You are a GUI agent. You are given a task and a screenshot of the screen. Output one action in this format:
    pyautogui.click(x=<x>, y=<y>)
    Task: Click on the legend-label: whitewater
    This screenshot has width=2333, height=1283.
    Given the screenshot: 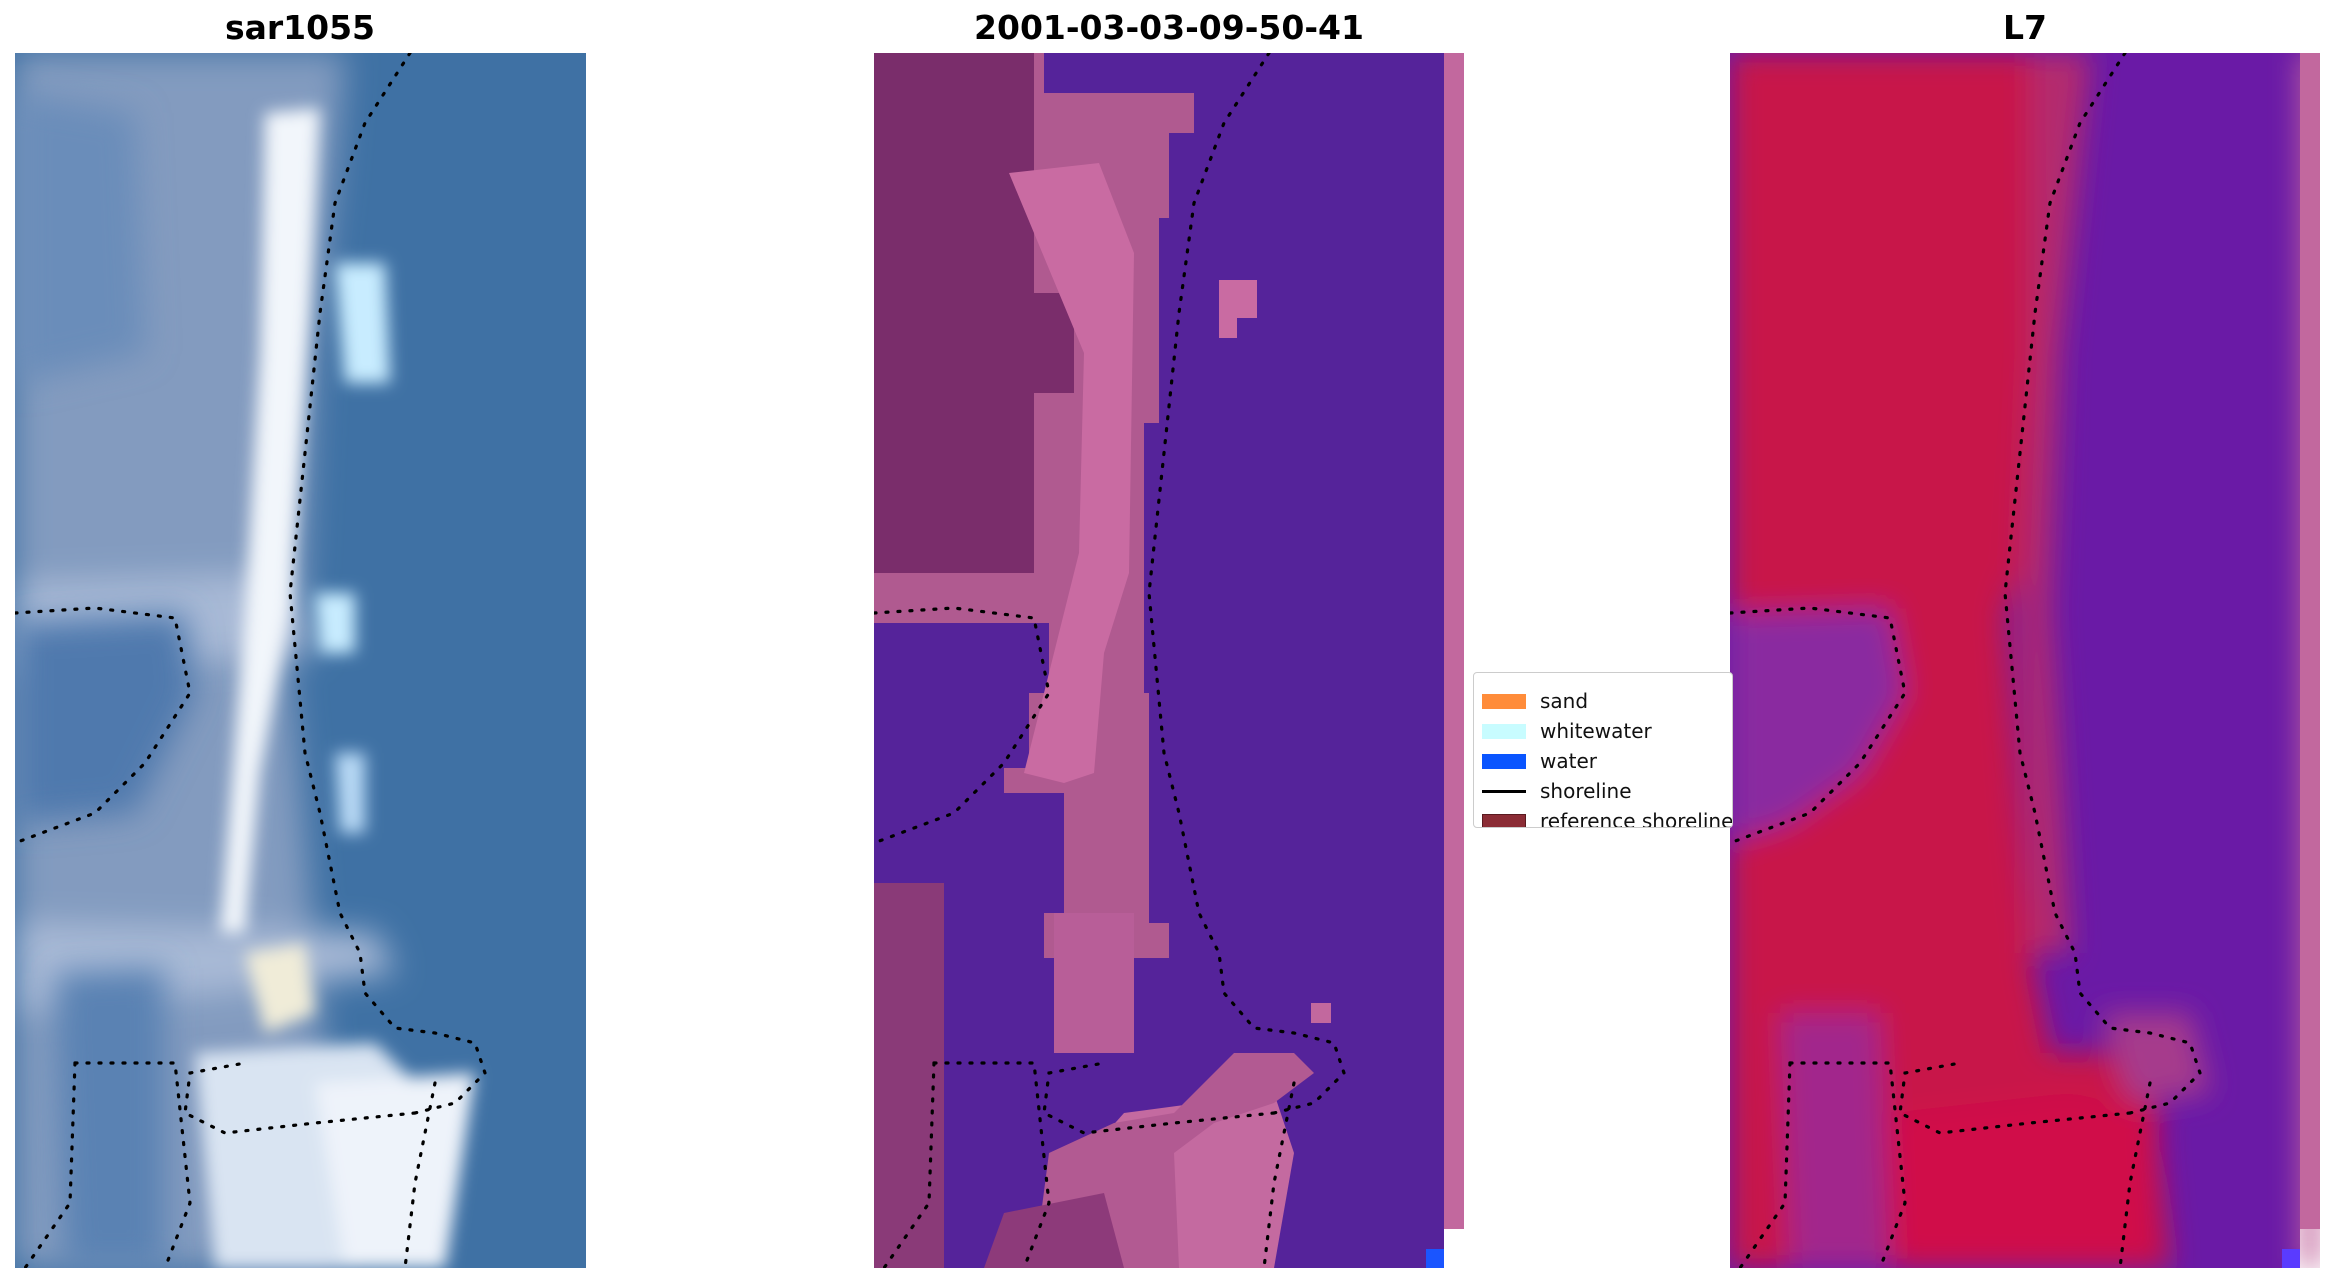 What is the action you would take?
    pyautogui.click(x=1596, y=731)
    